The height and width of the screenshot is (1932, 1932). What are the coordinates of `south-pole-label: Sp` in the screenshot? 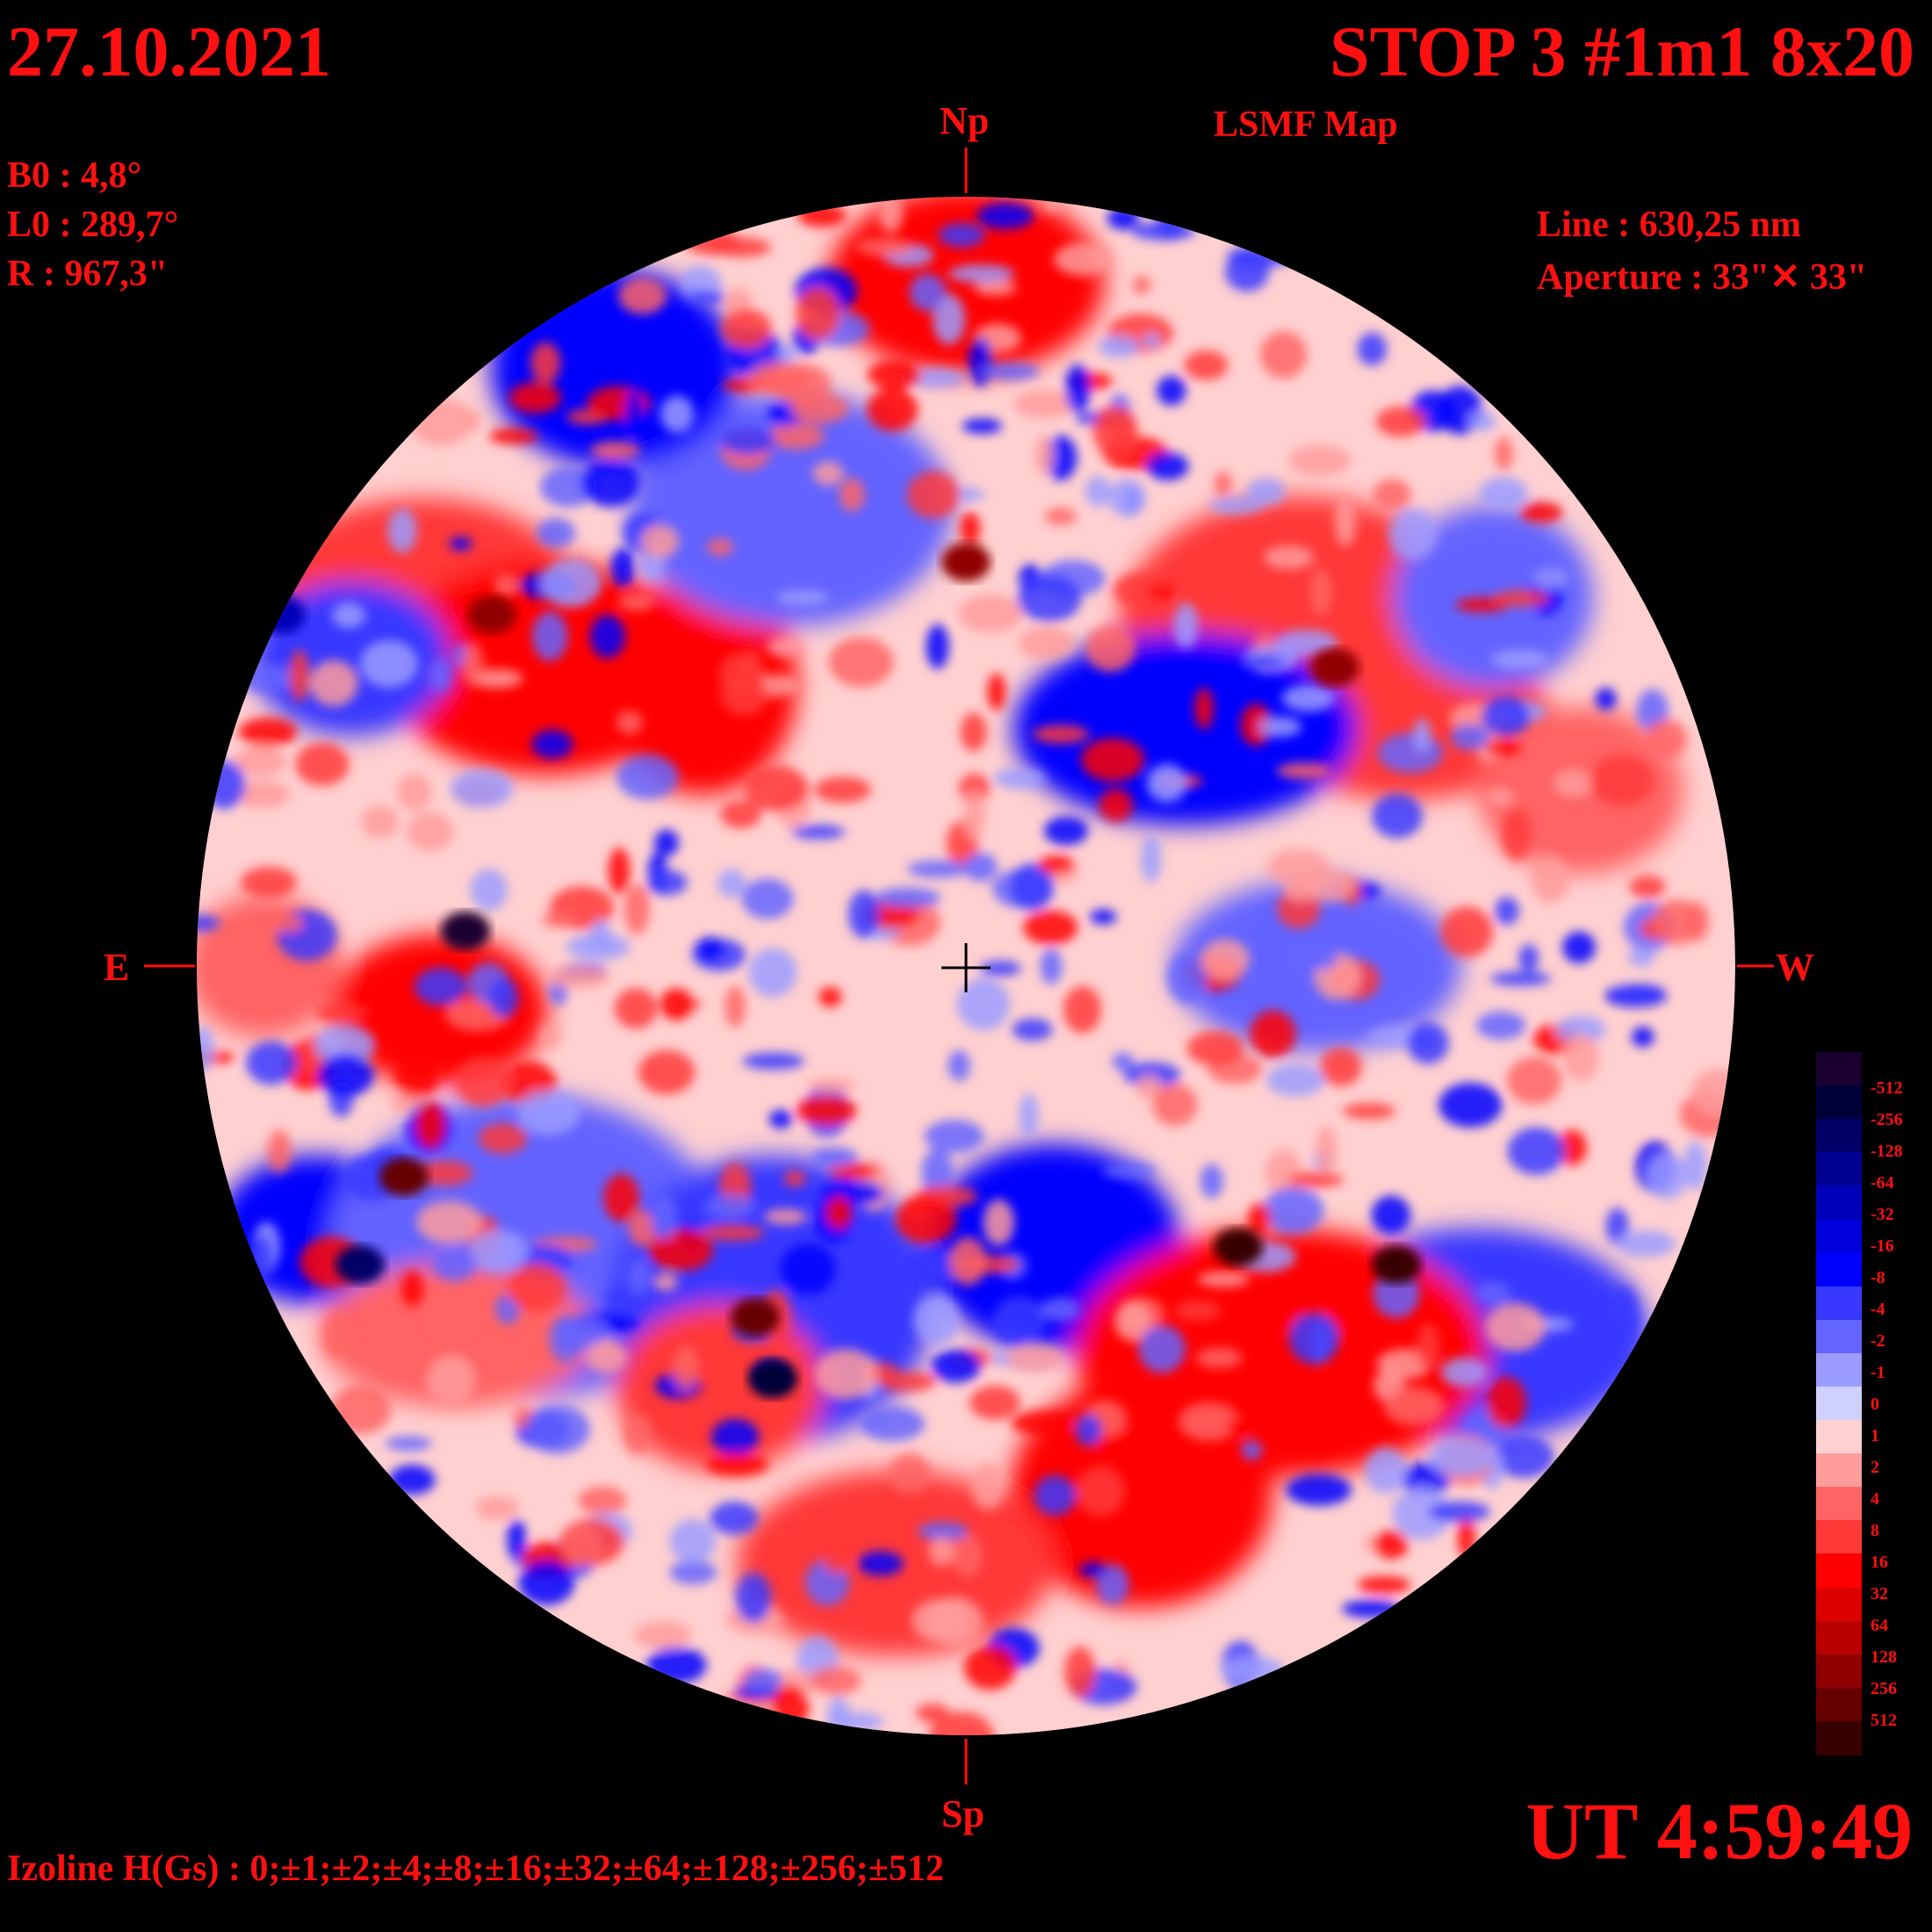 It's located at (962, 1813).